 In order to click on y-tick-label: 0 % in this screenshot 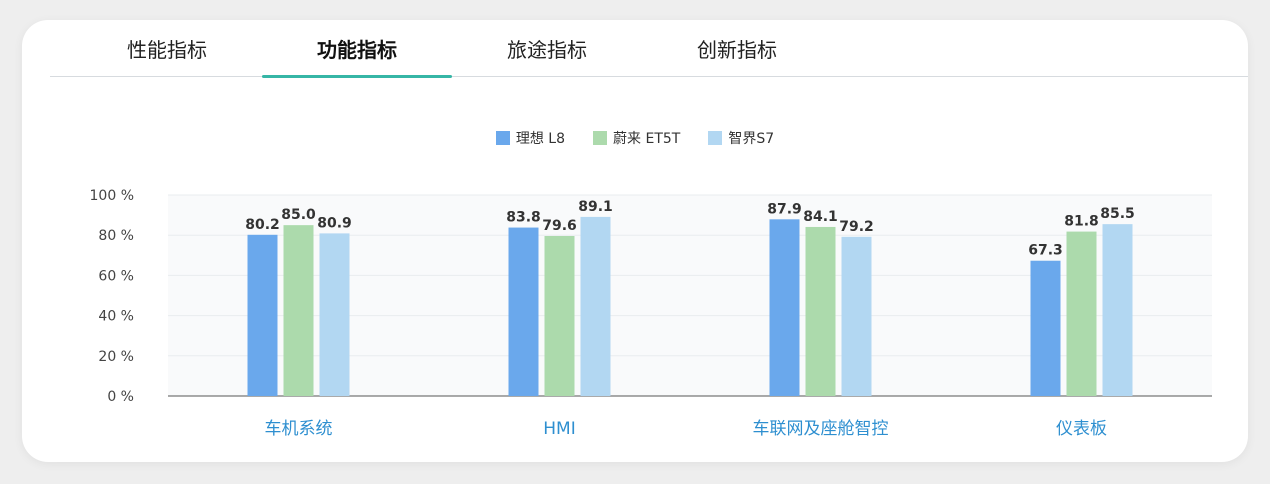, I will do `click(120, 397)`.